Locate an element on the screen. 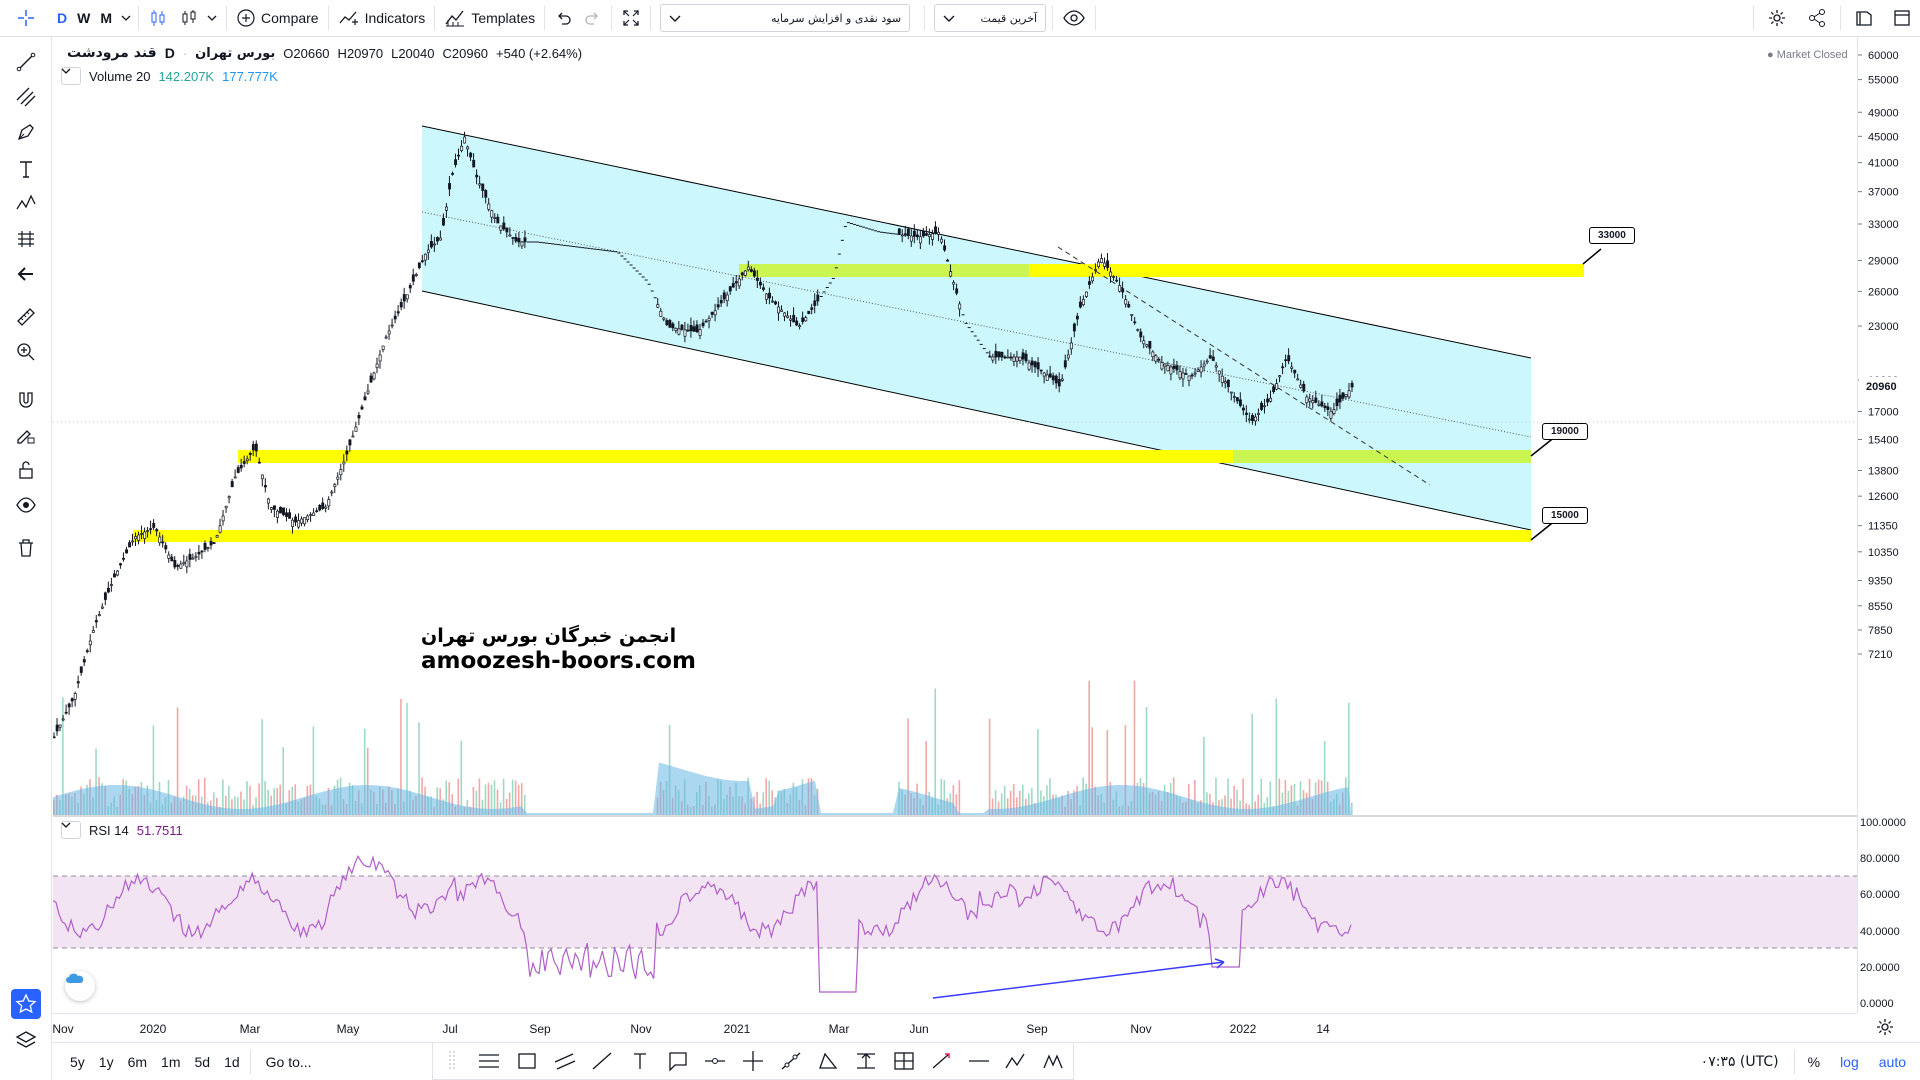 Image resolution: width=1920 pixels, height=1080 pixels. chevron-down-icon is located at coordinates (126, 18).